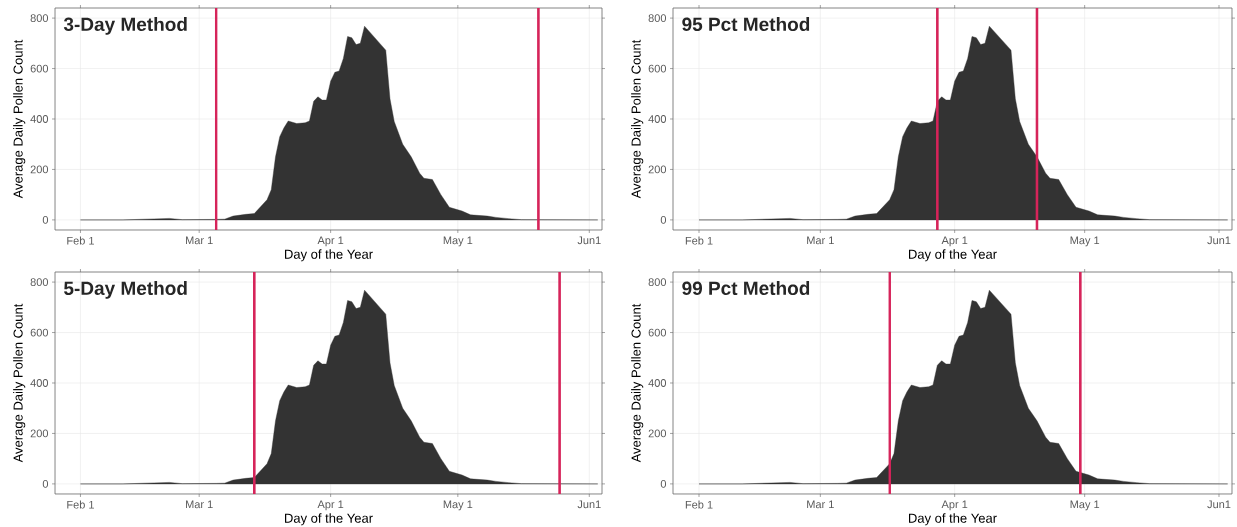 This screenshot has width=1237, height=527. I want to click on chart-title: 5-Day Method, so click(125, 290).